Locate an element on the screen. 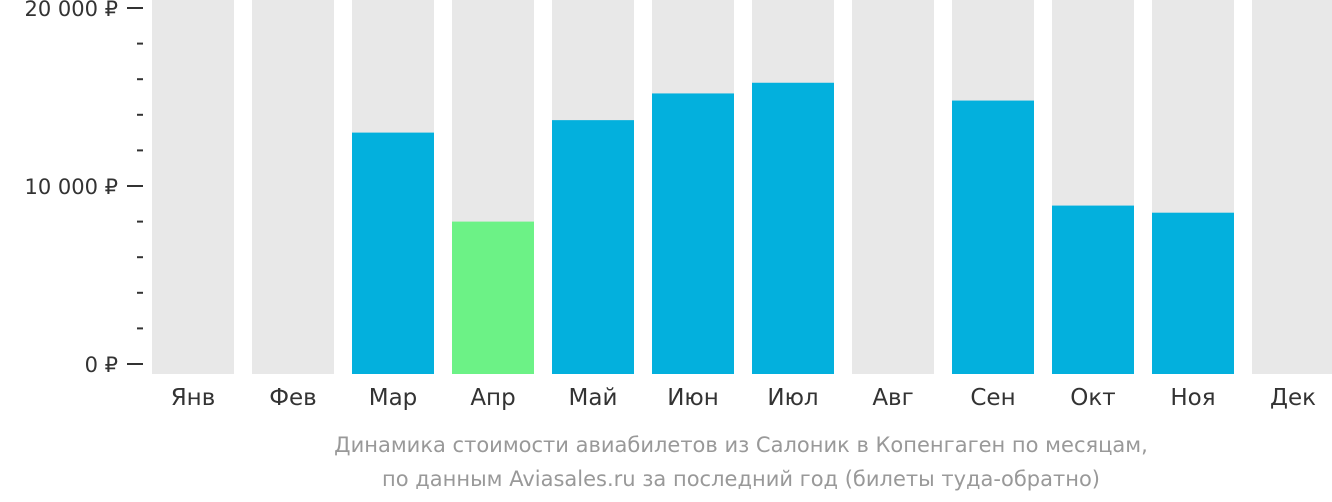  x-tick-label: Ноя is located at coordinates (1192, 398).